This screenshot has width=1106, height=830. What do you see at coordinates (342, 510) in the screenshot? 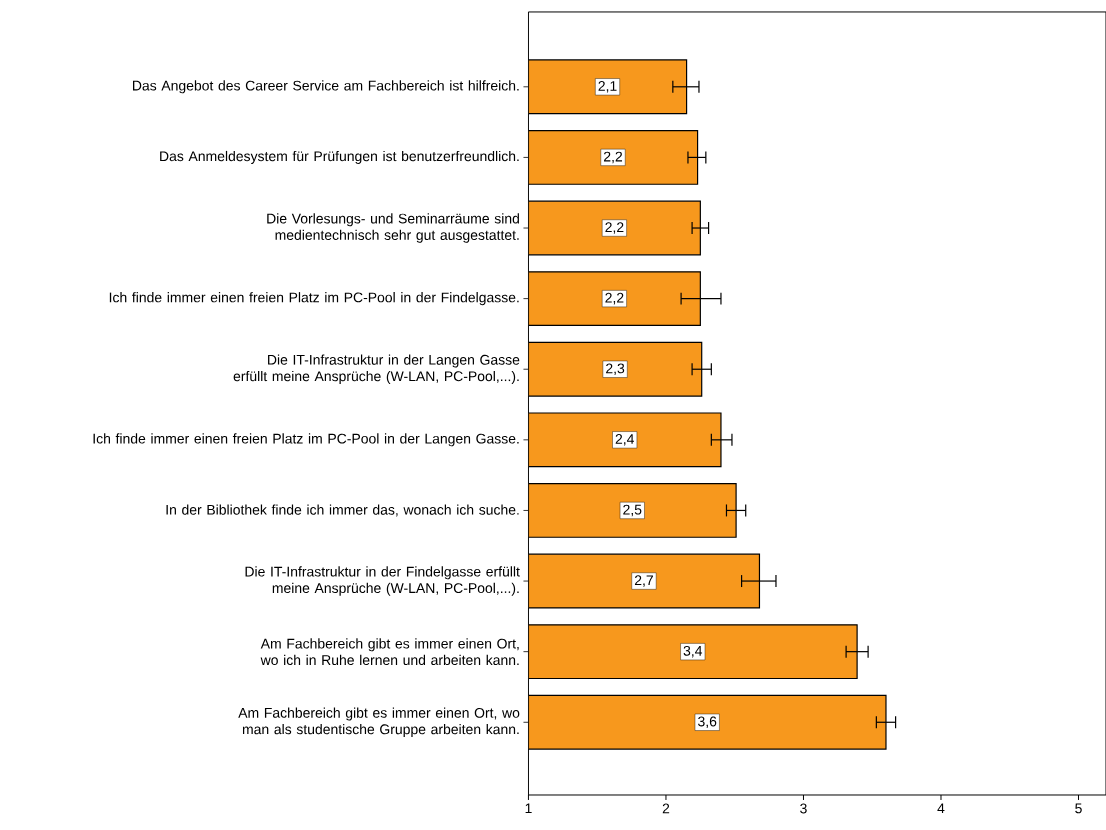
I see `y-tick-label: In der Bibliothek finde ich immer das, wonach ich suche.` at bounding box center [342, 510].